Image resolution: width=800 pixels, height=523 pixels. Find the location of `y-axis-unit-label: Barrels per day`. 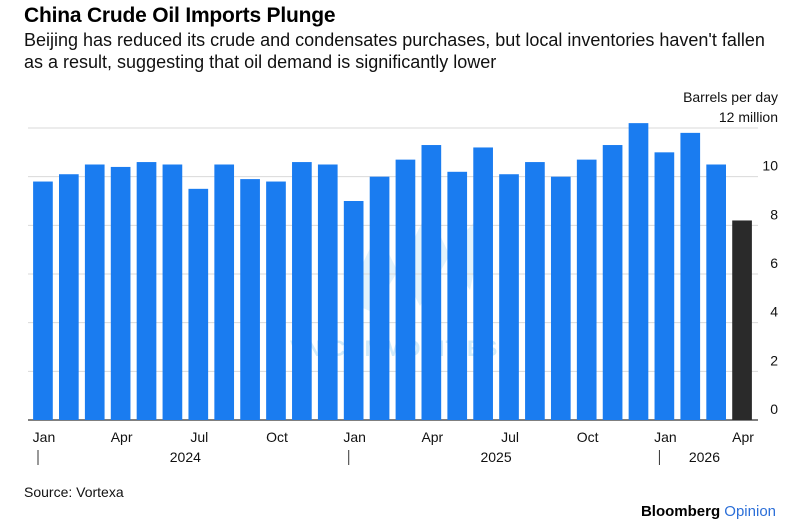

y-axis-unit-label: Barrels per day is located at coordinates (730, 97).